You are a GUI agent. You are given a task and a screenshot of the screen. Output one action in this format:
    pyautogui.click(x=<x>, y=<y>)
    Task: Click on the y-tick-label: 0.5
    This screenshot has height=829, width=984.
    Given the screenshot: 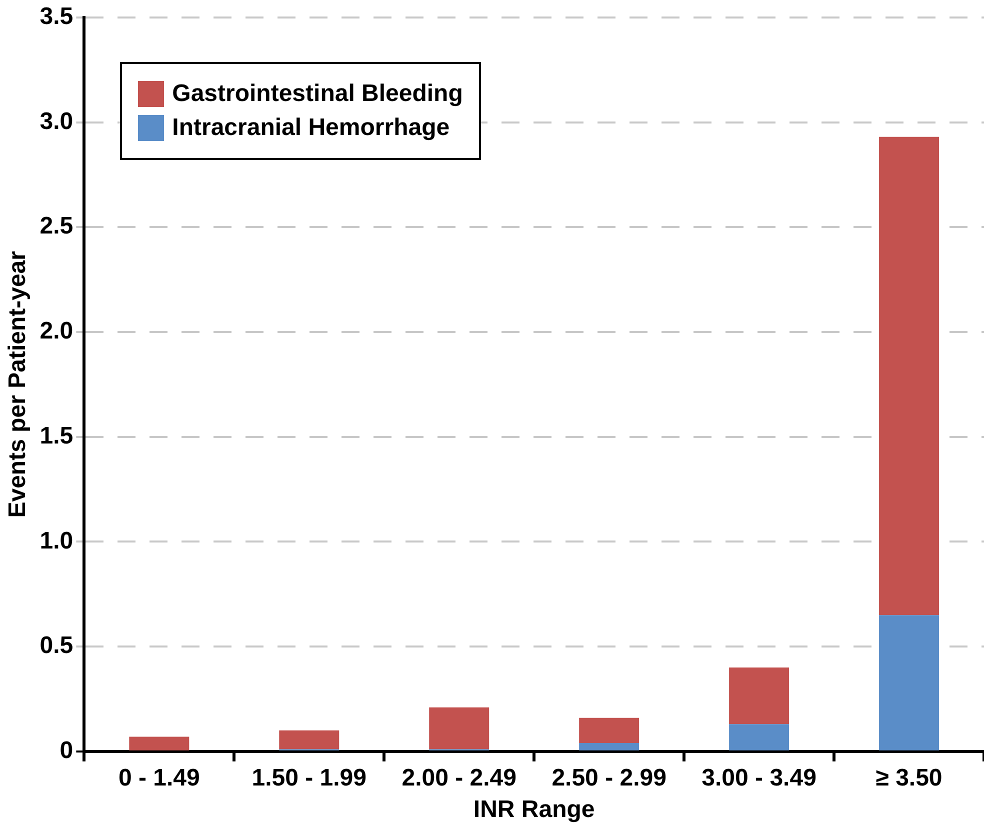 What is the action you would take?
    pyautogui.click(x=57, y=646)
    